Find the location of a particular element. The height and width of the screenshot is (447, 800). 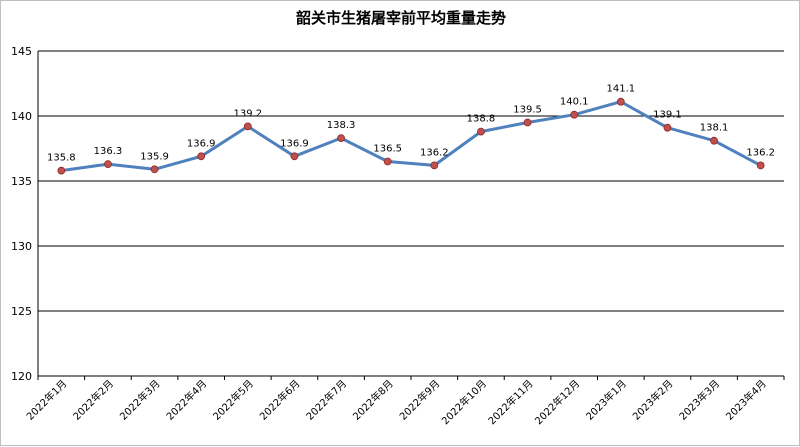

data-label: 136.5 is located at coordinates (387, 149).